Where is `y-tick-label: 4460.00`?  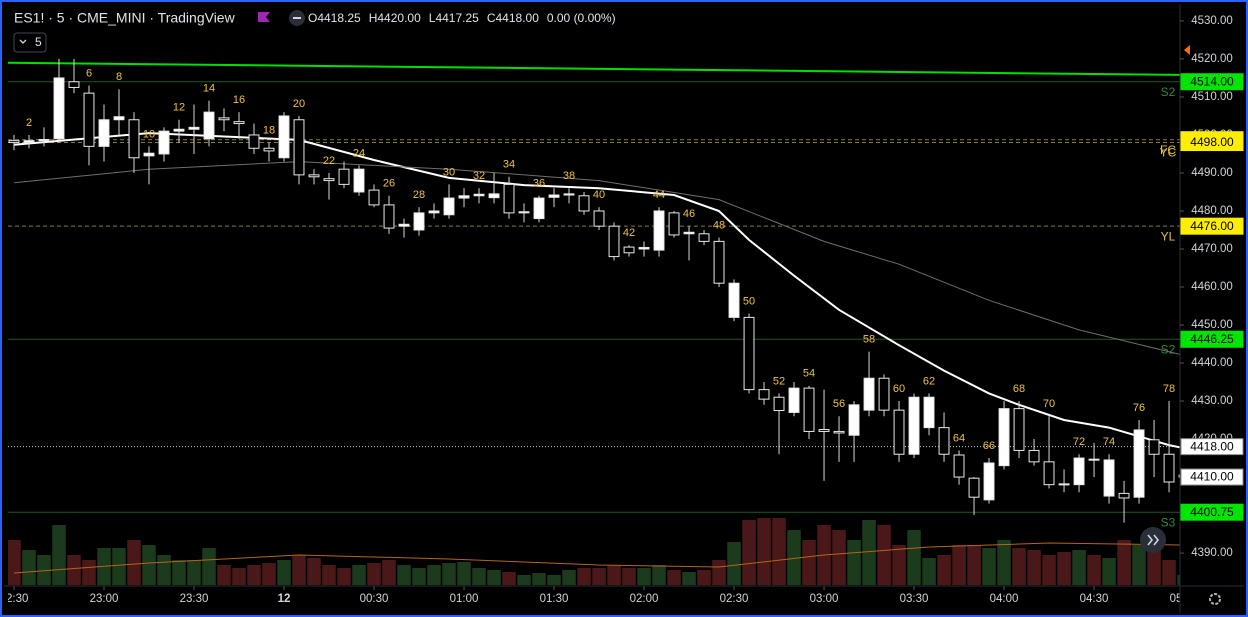
y-tick-label: 4460.00 is located at coordinates (1212, 287).